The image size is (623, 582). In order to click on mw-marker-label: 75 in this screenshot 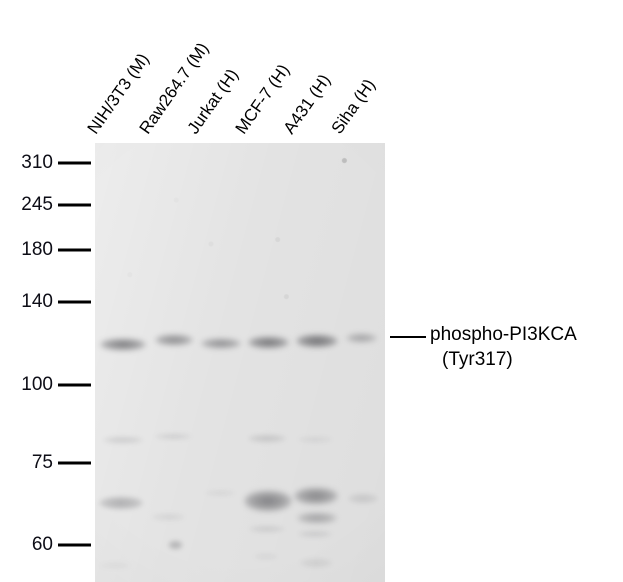, I will do `click(42, 462)`.